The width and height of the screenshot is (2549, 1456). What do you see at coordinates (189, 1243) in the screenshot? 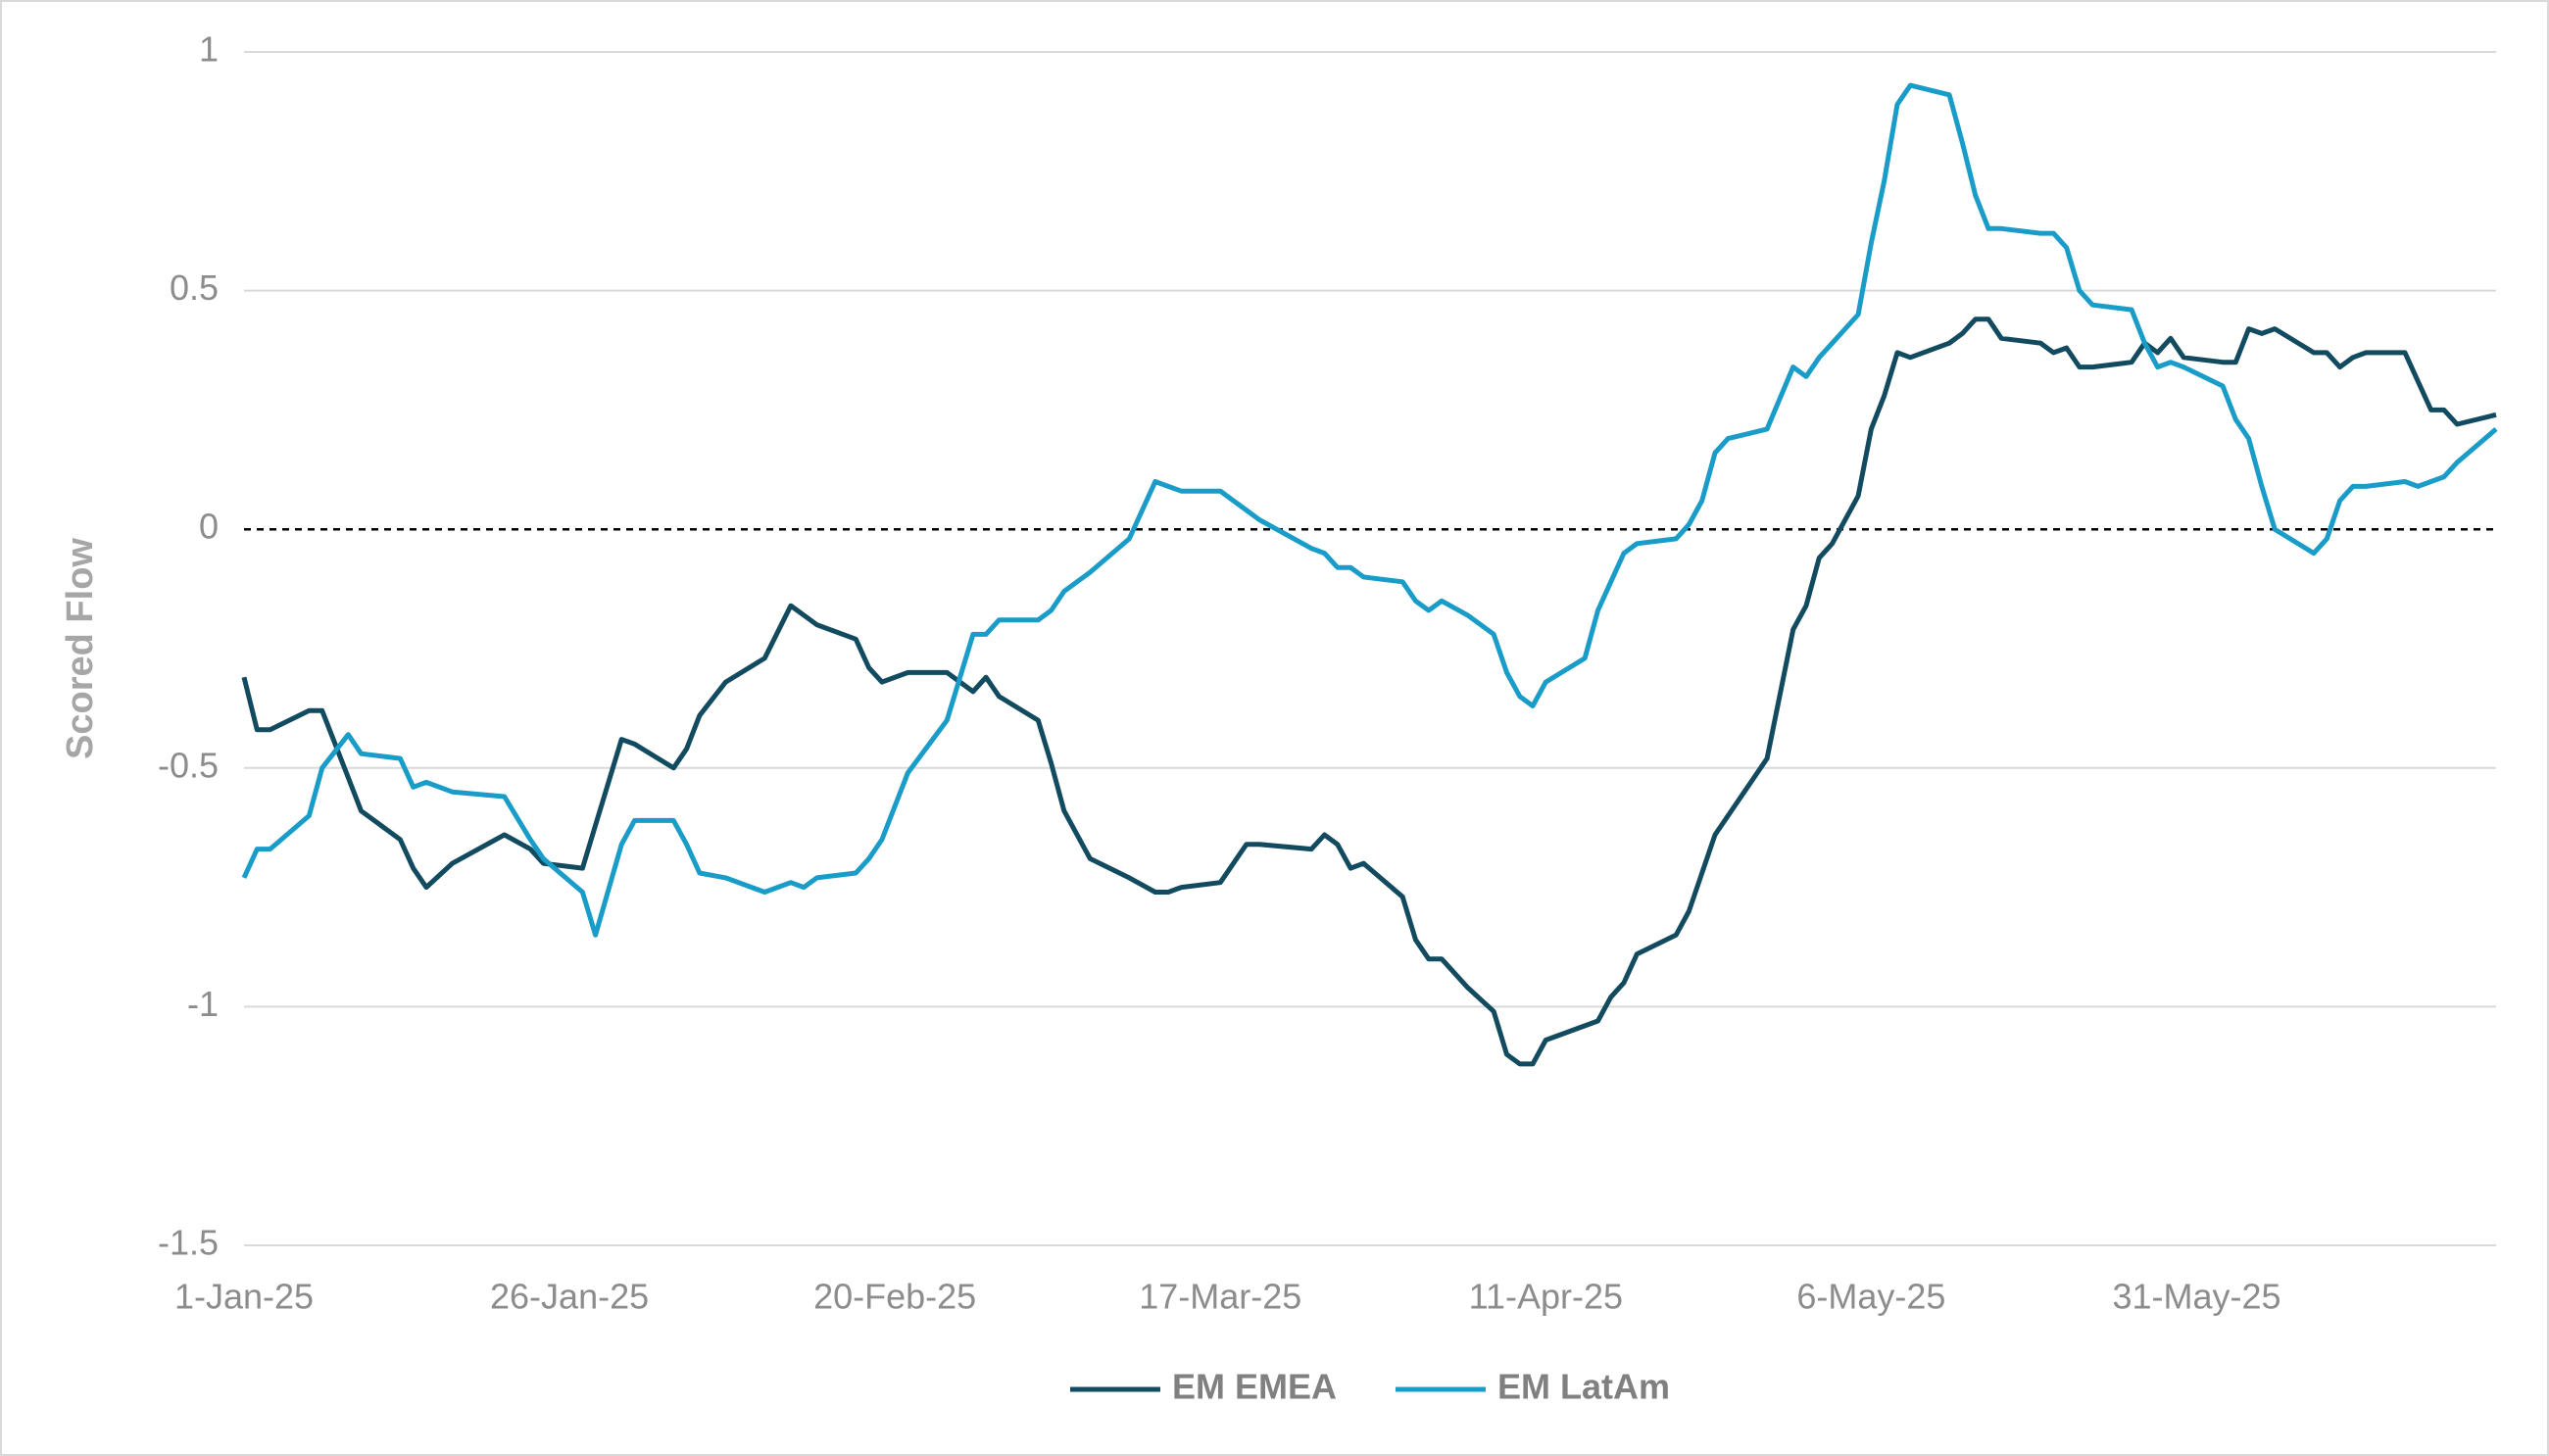
I see `y-tick-label: -1.5` at bounding box center [189, 1243].